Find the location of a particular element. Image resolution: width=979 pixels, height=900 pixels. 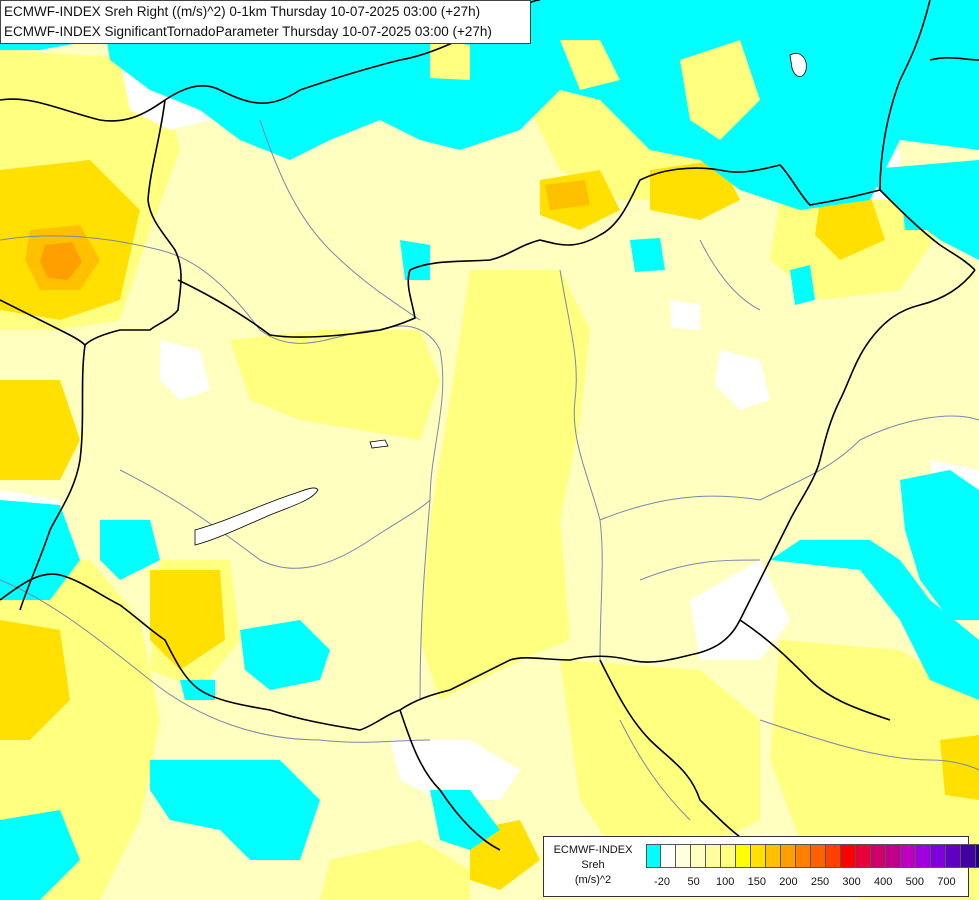

legend-tick-label: -20 is located at coordinates (662, 882).